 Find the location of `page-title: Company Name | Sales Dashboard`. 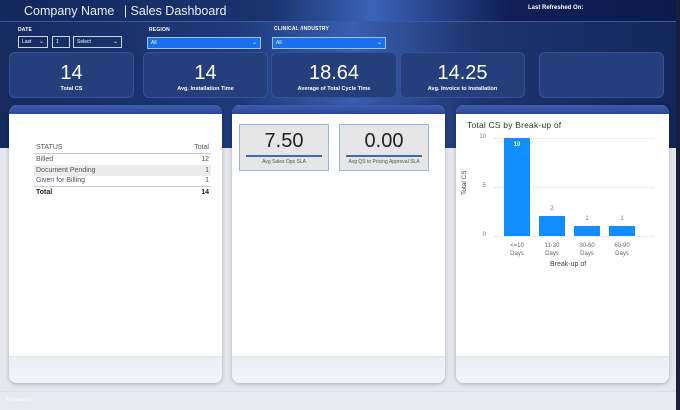

page-title: Company Name | Sales Dashboard is located at coordinates (125, 11).